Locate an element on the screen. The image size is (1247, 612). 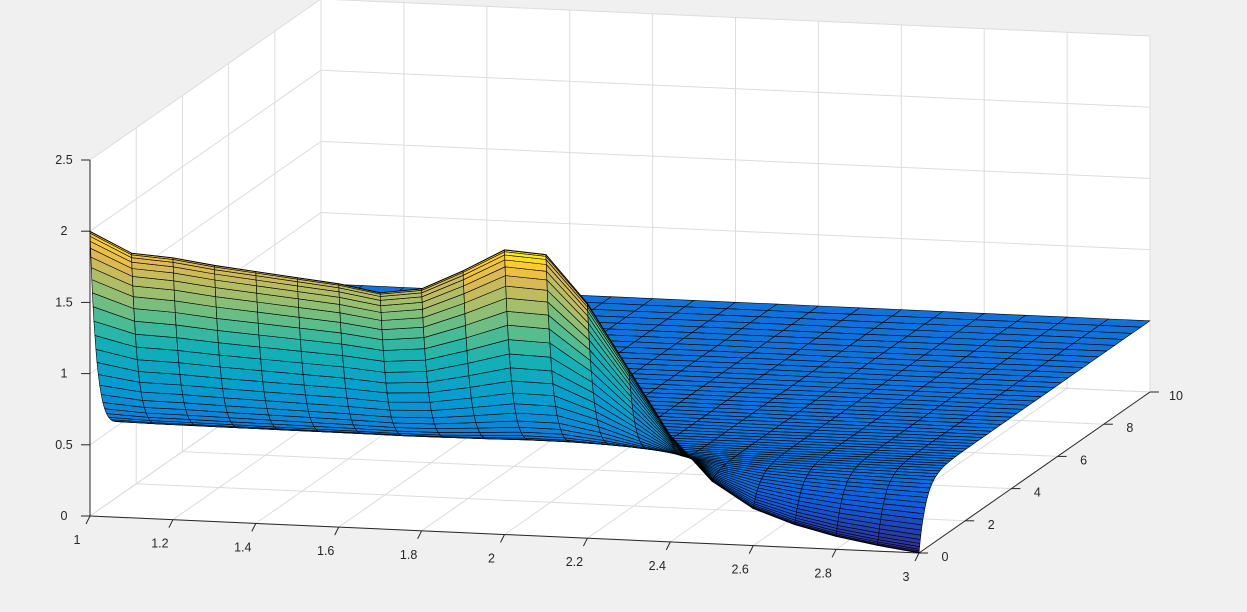
y-tick-label: 2 is located at coordinates (991, 525).